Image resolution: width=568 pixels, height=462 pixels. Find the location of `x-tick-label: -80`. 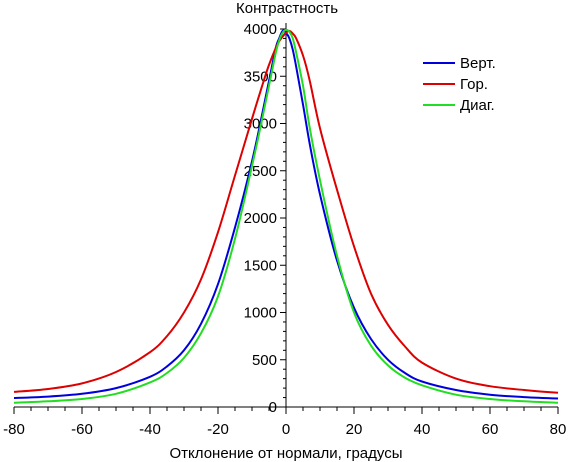

x-tick-label: -80 is located at coordinates (14, 429).